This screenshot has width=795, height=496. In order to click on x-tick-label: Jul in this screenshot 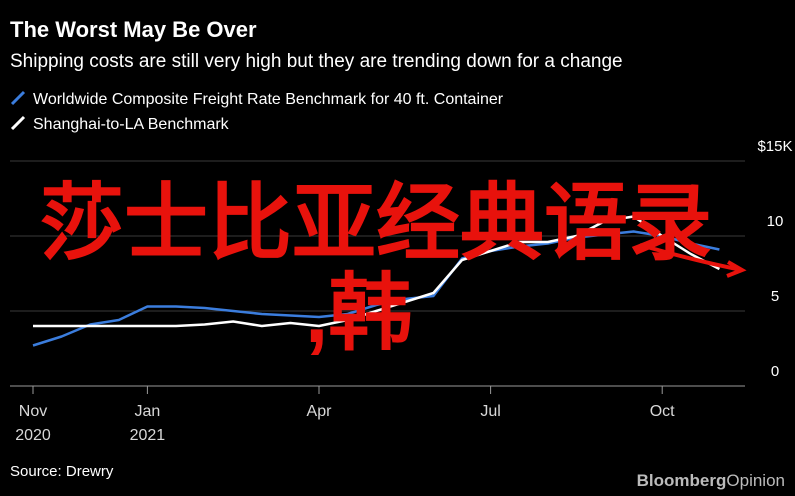, I will do `click(490, 411)`.